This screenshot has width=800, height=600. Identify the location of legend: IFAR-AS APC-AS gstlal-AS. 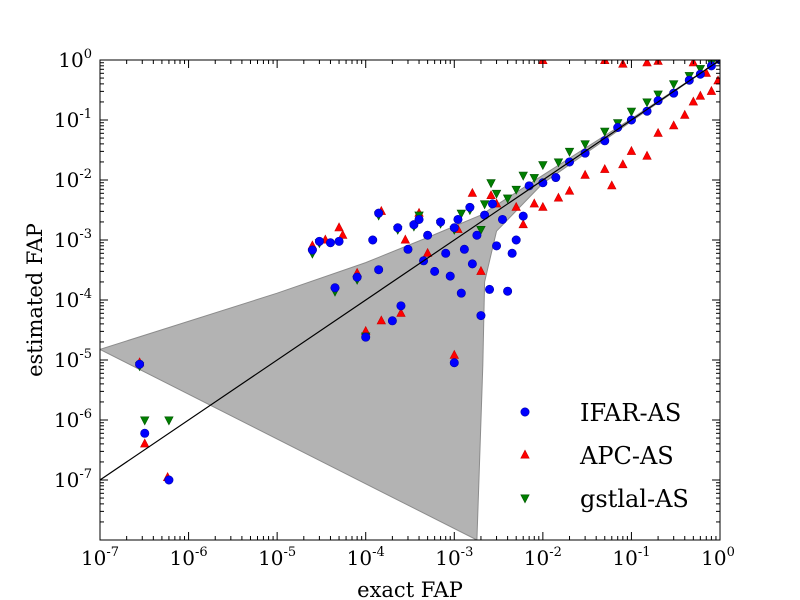
(604, 456).